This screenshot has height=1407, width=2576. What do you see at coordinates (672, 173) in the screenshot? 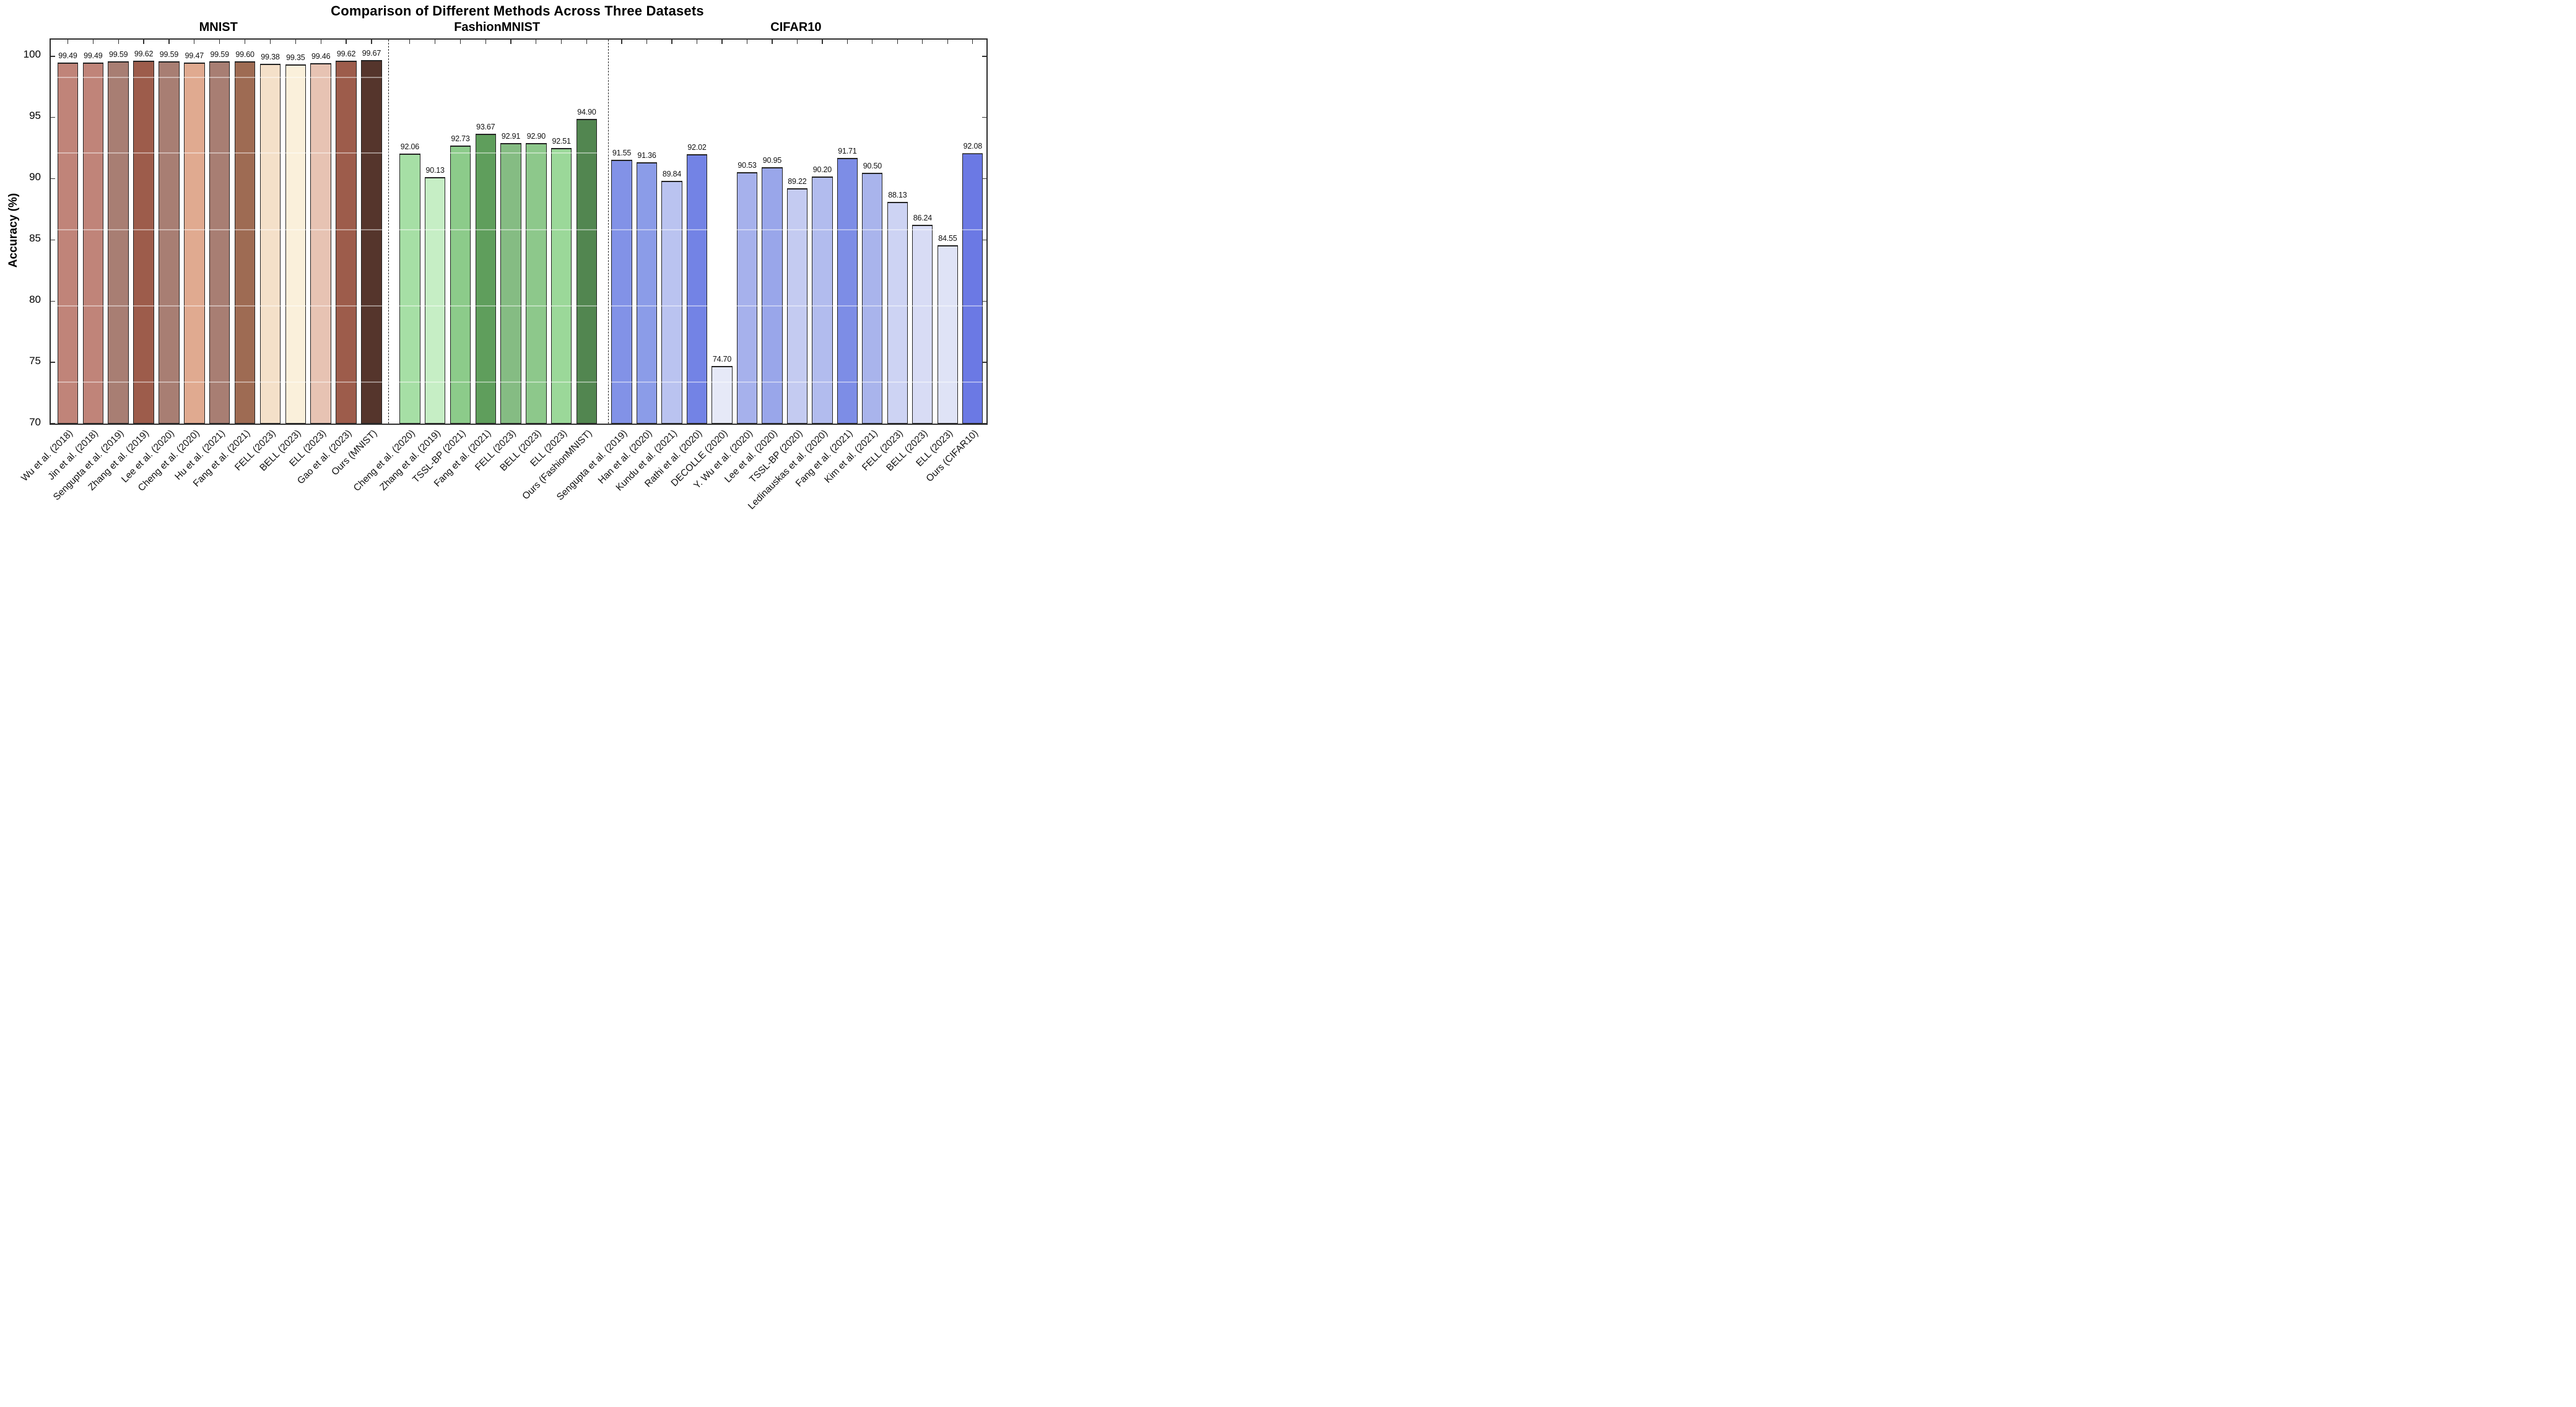
I see `bar-value-label: 89.84` at bounding box center [672, 173].